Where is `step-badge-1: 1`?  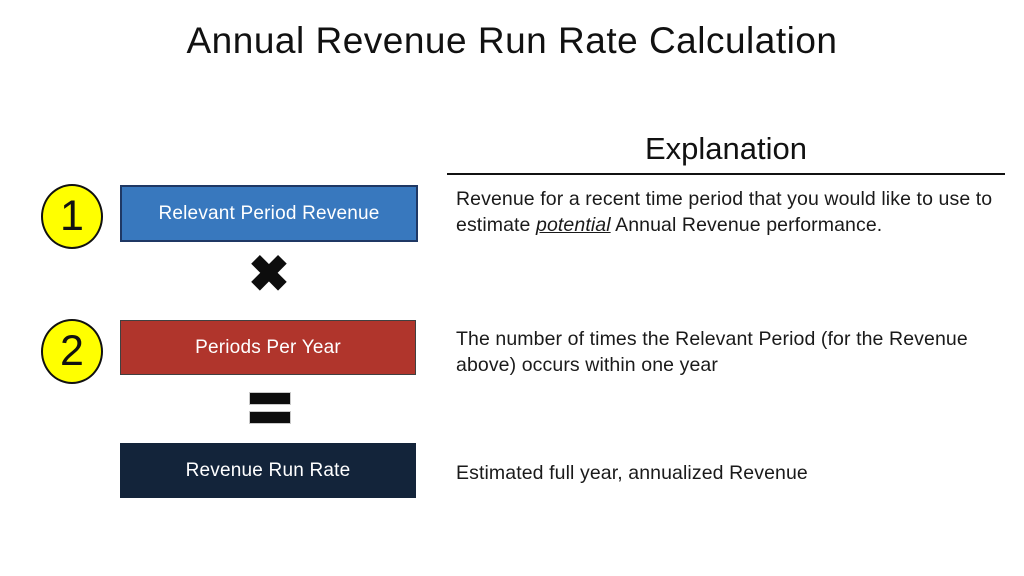 step-badge-1: 1 is located at coordinates (72, 216).